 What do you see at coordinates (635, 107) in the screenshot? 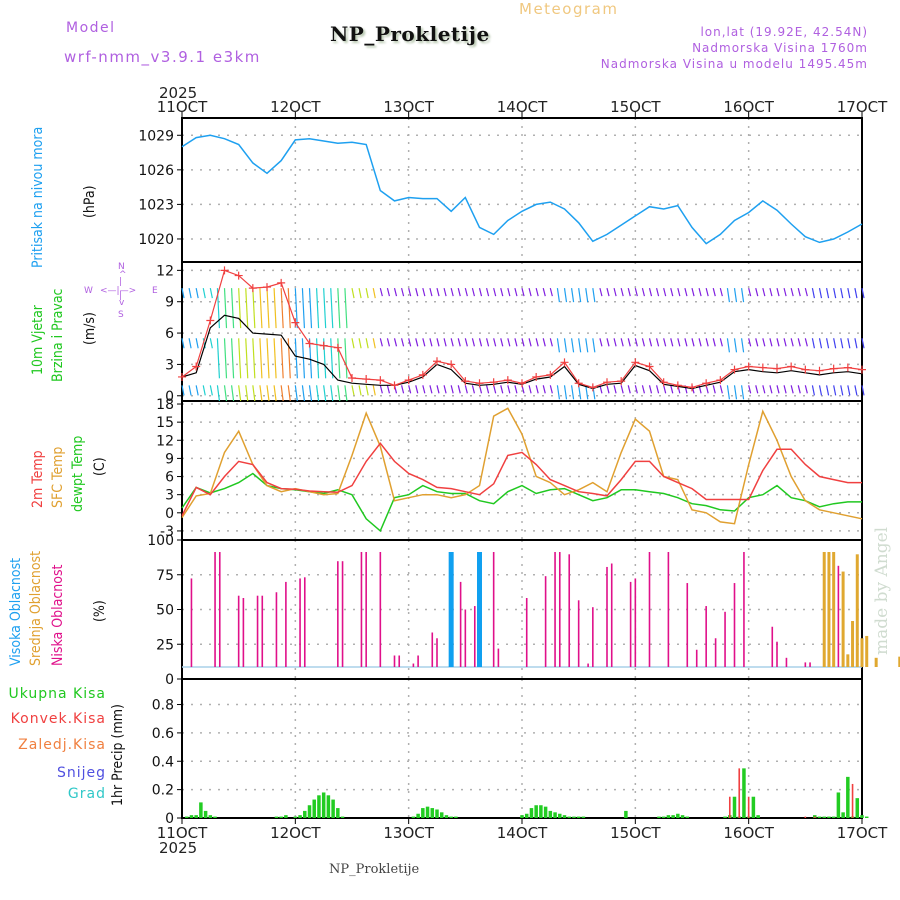
I see `x-tick-label-top: 15OCT` at bounding box center [635, 107].